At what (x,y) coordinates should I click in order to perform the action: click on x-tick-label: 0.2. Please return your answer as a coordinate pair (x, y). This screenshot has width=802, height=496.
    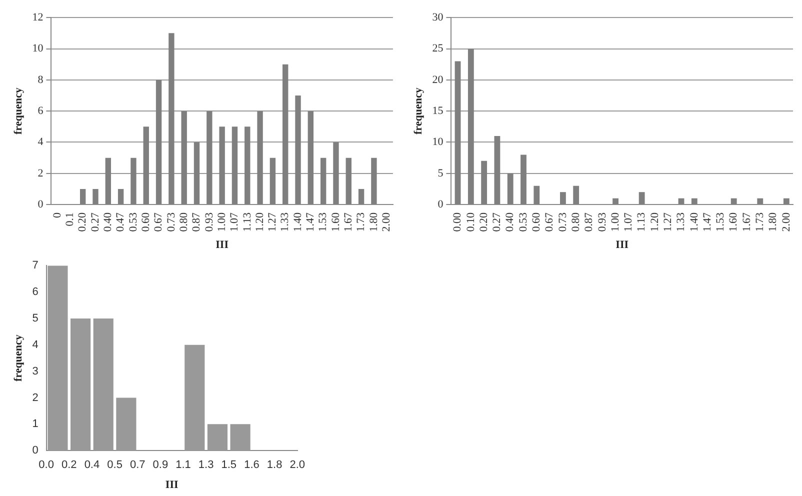
    Looking at the image, I should click on (69, 465).